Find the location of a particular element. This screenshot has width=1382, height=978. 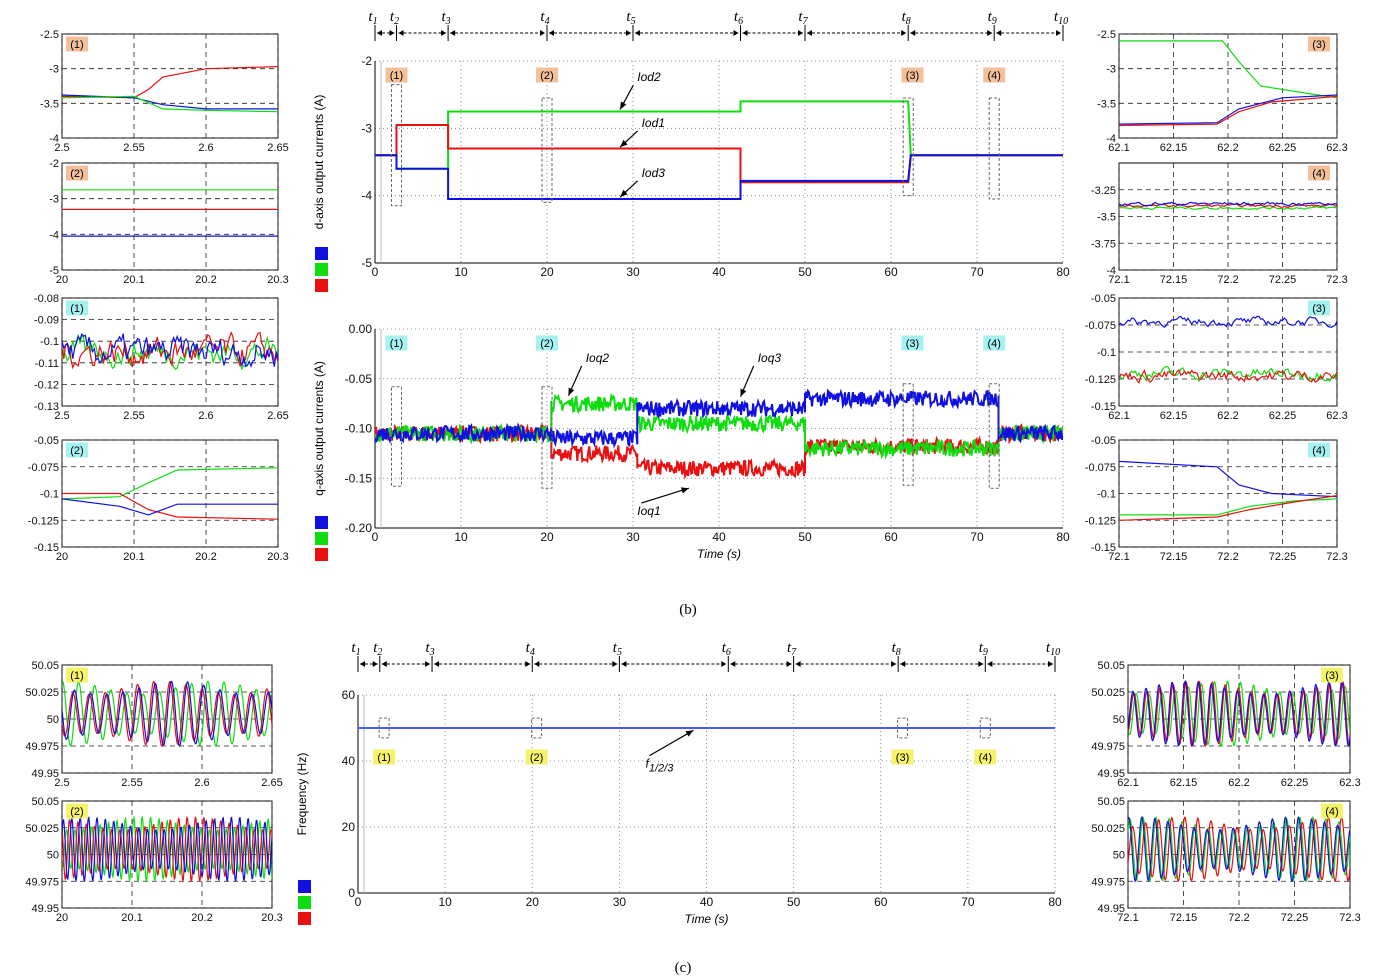

y-tick-label: -3.25 is located at coordinates (1103, 191).